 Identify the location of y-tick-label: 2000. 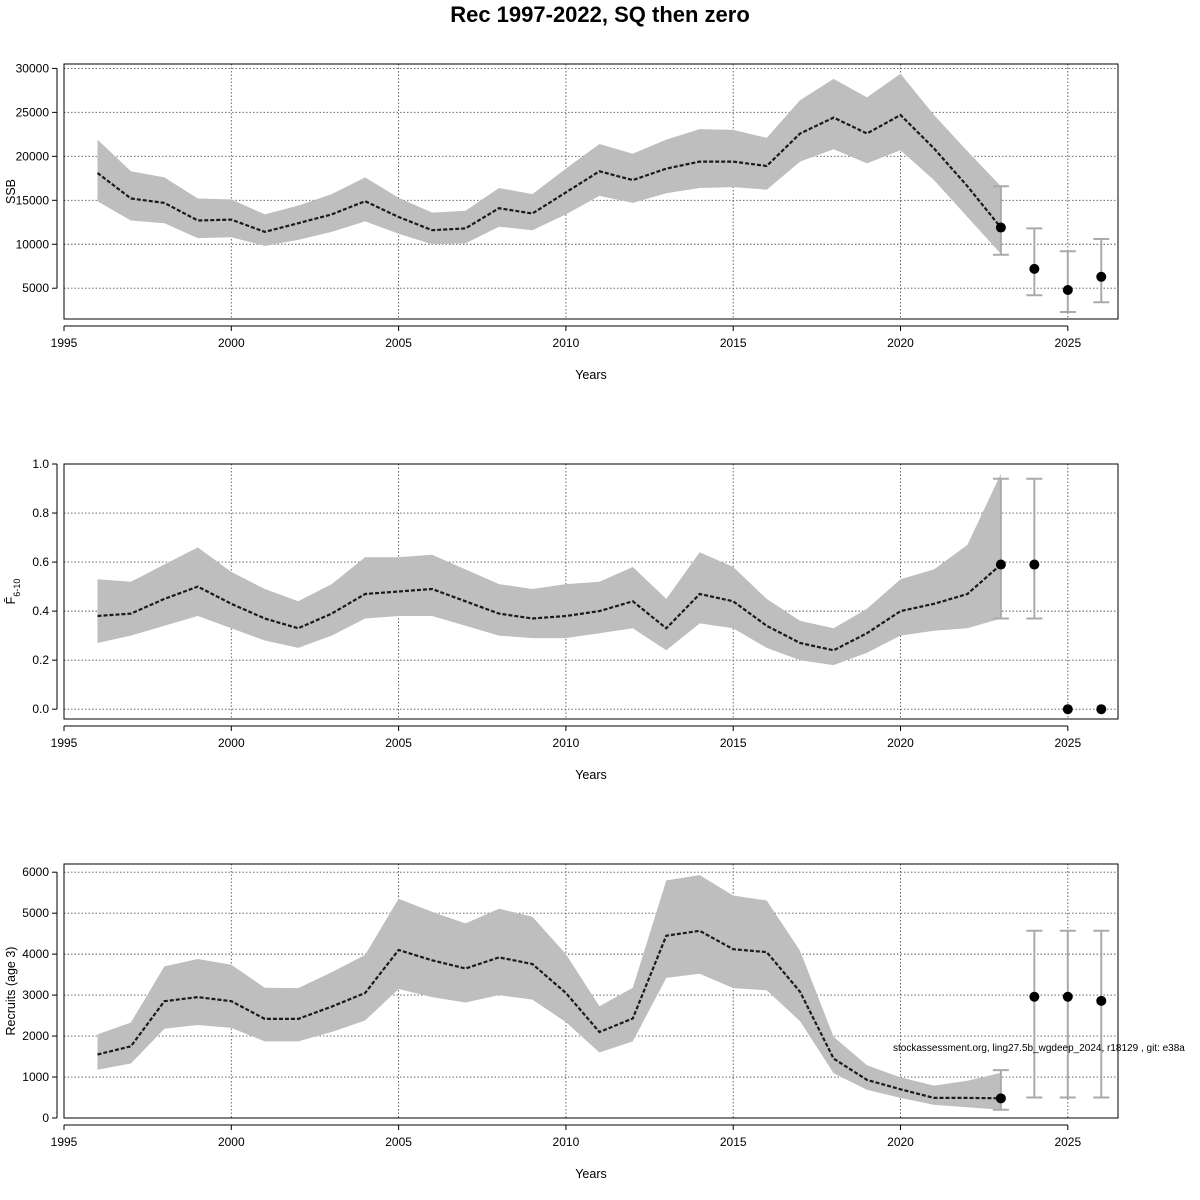
(35, 1036).